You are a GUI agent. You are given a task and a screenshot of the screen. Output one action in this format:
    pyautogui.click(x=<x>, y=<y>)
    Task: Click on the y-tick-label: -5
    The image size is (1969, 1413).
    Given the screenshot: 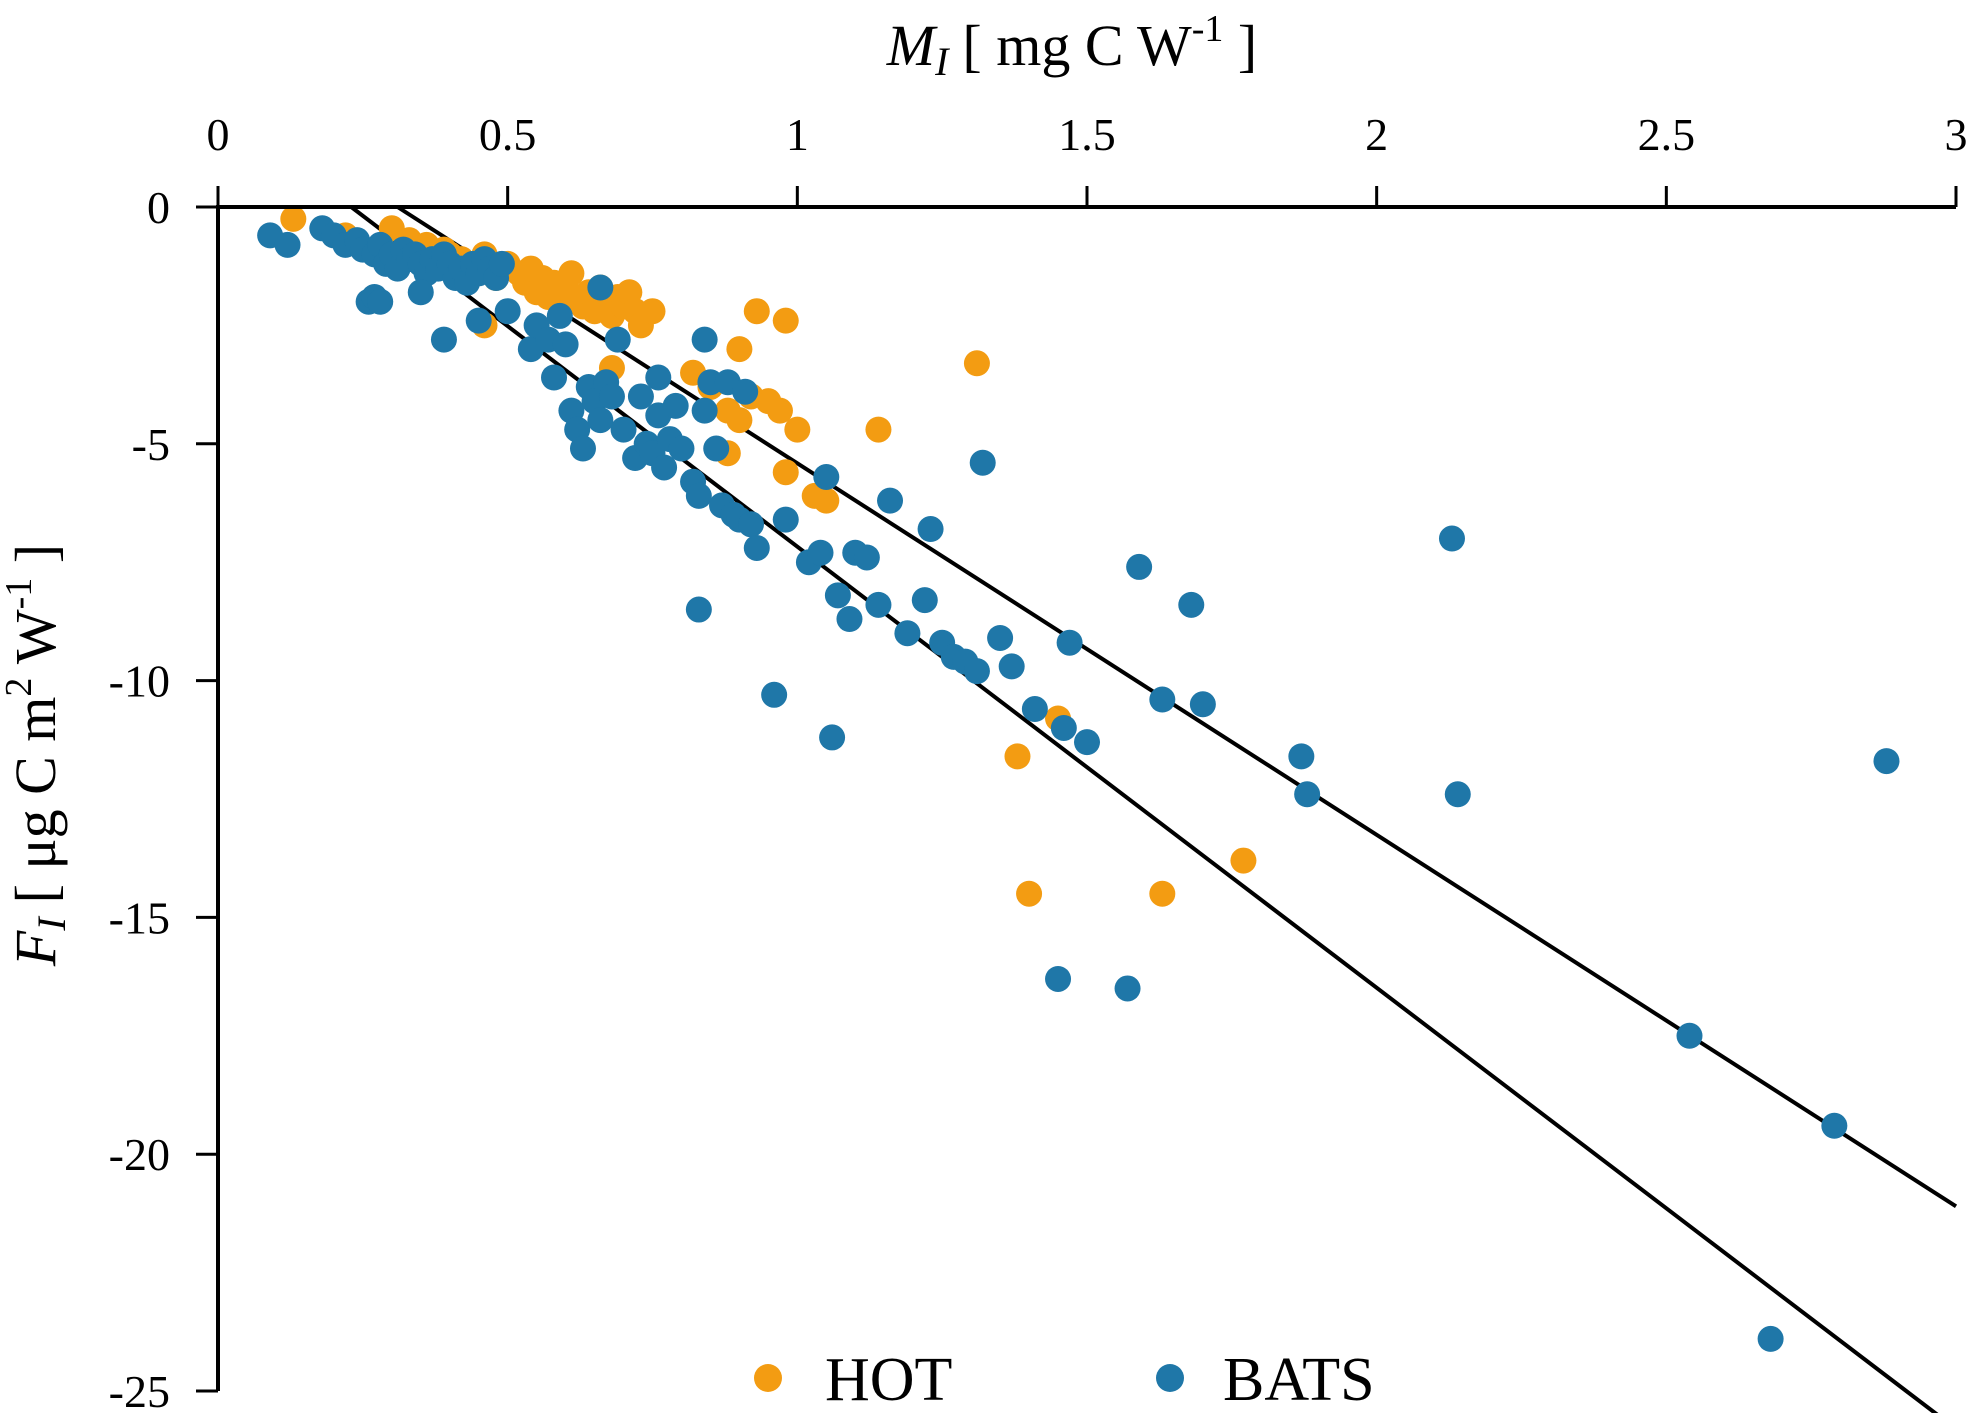 What is the action you would take?
    pyautogui.click(x=151, y=444)
    